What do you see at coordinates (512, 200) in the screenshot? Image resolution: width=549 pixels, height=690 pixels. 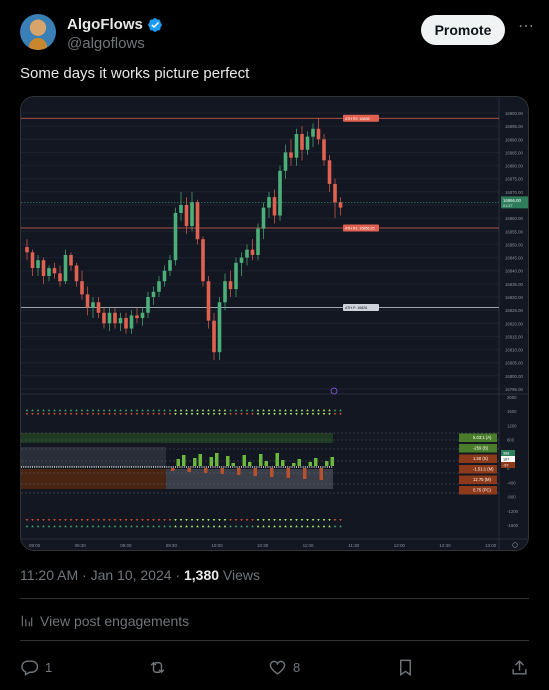 I see `current-price-value: 16866.00` at bounding box center [512, 200].